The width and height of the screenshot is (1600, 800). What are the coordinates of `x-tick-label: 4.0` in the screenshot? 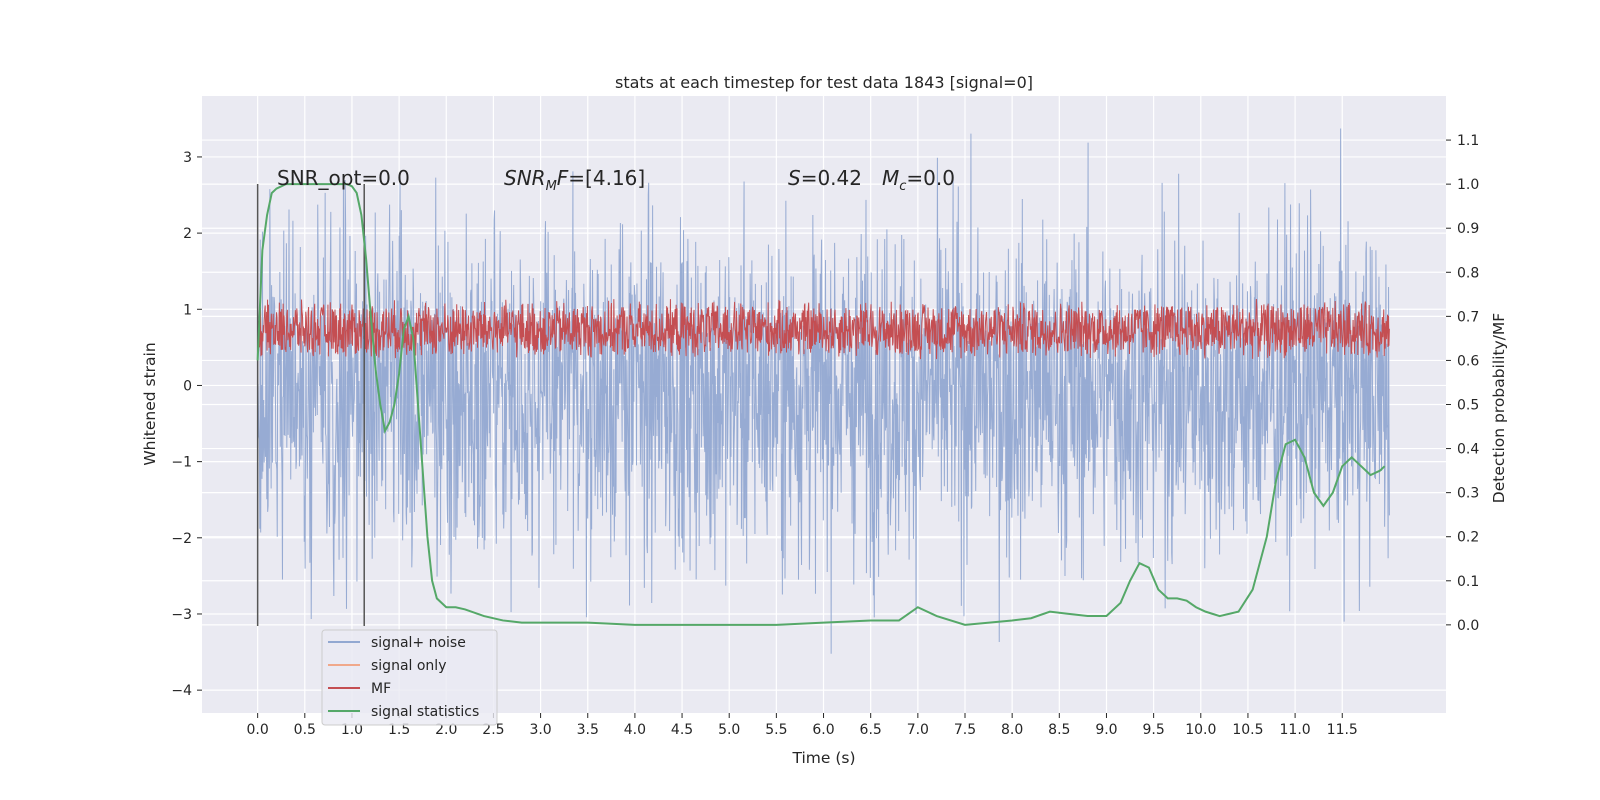 It's located at (635, 730).